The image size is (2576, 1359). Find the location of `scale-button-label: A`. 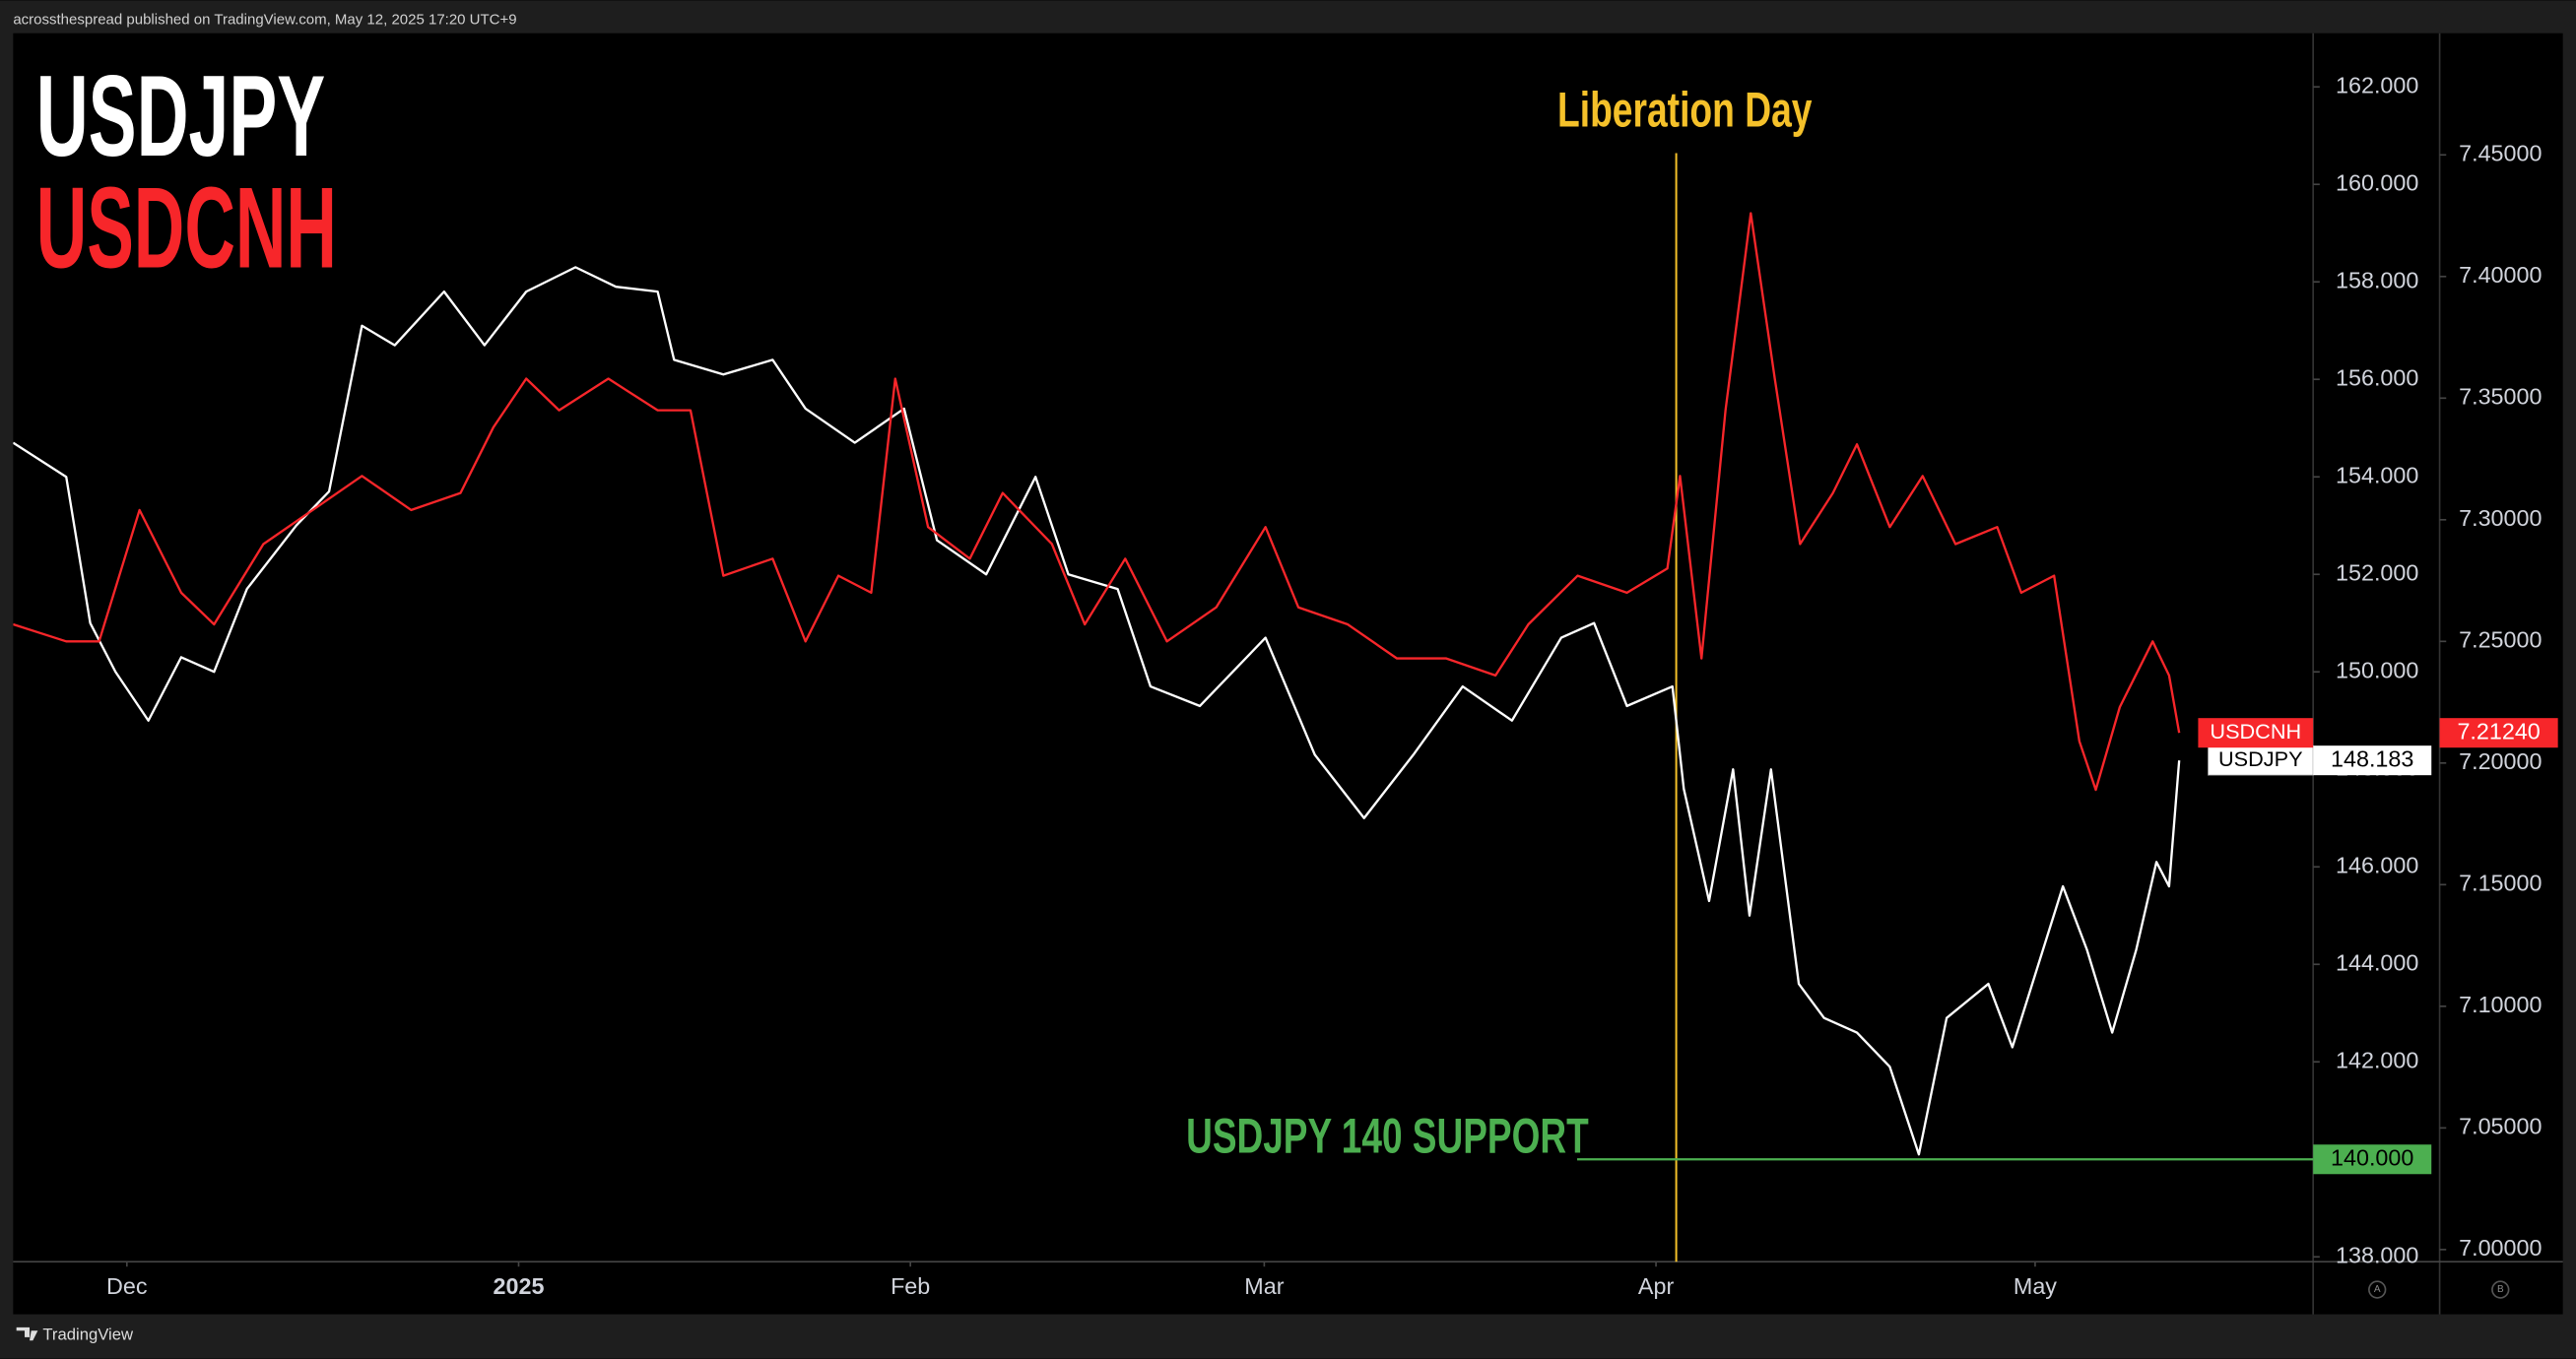

scale-button-label: A is located at coordinates (2378, 1290).